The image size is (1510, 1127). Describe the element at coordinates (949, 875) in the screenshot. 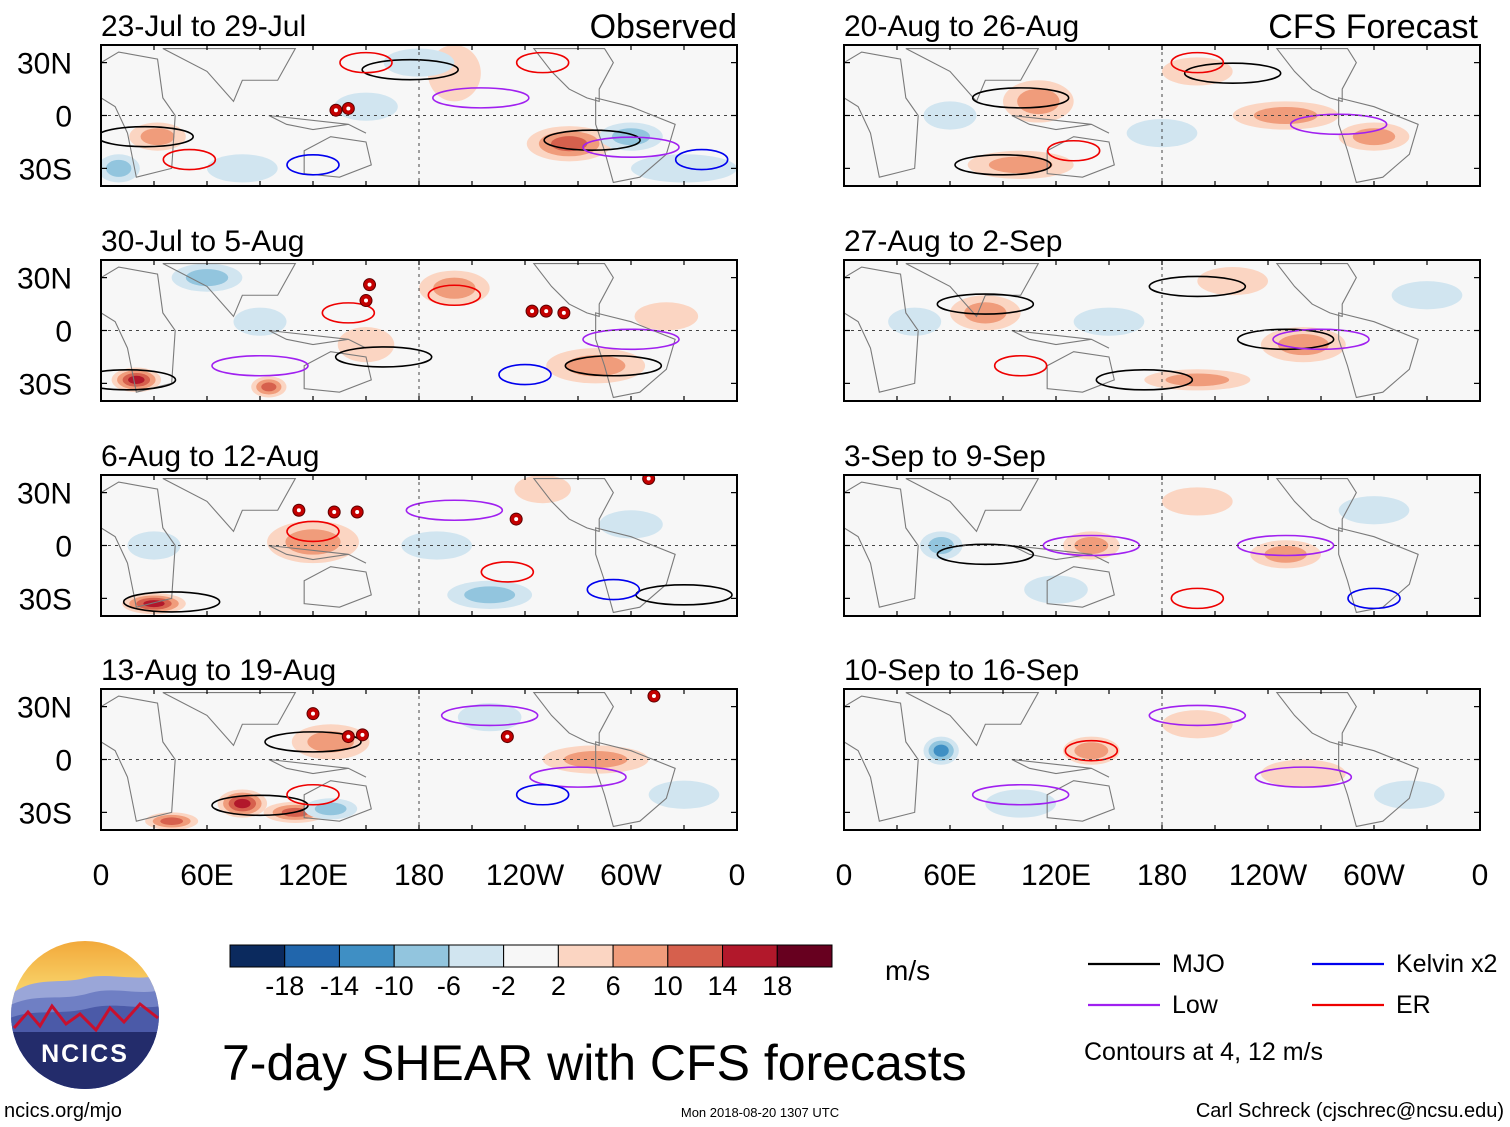

I see `x-tick-label: 60E` at that location.